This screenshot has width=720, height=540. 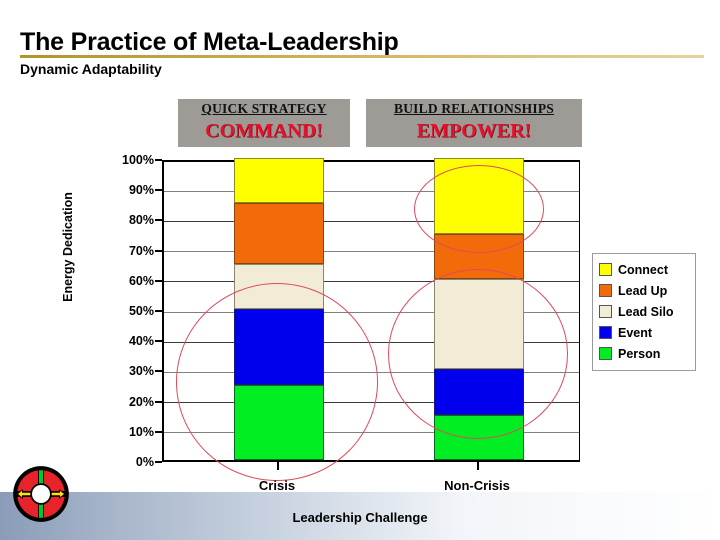 I want to click on caption-box-build-relationships: BUILD RELATIONSHIPS EMPOWER!, so click(x=474, y=123).